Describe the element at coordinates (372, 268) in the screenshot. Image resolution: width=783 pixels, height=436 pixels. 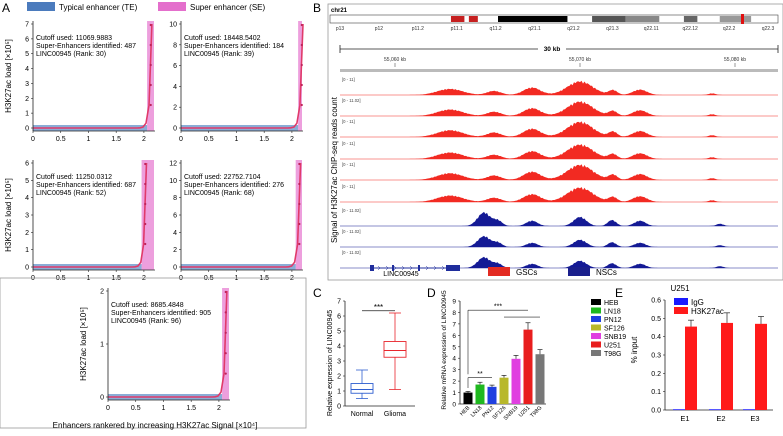
I see `gene-exon` at that location.